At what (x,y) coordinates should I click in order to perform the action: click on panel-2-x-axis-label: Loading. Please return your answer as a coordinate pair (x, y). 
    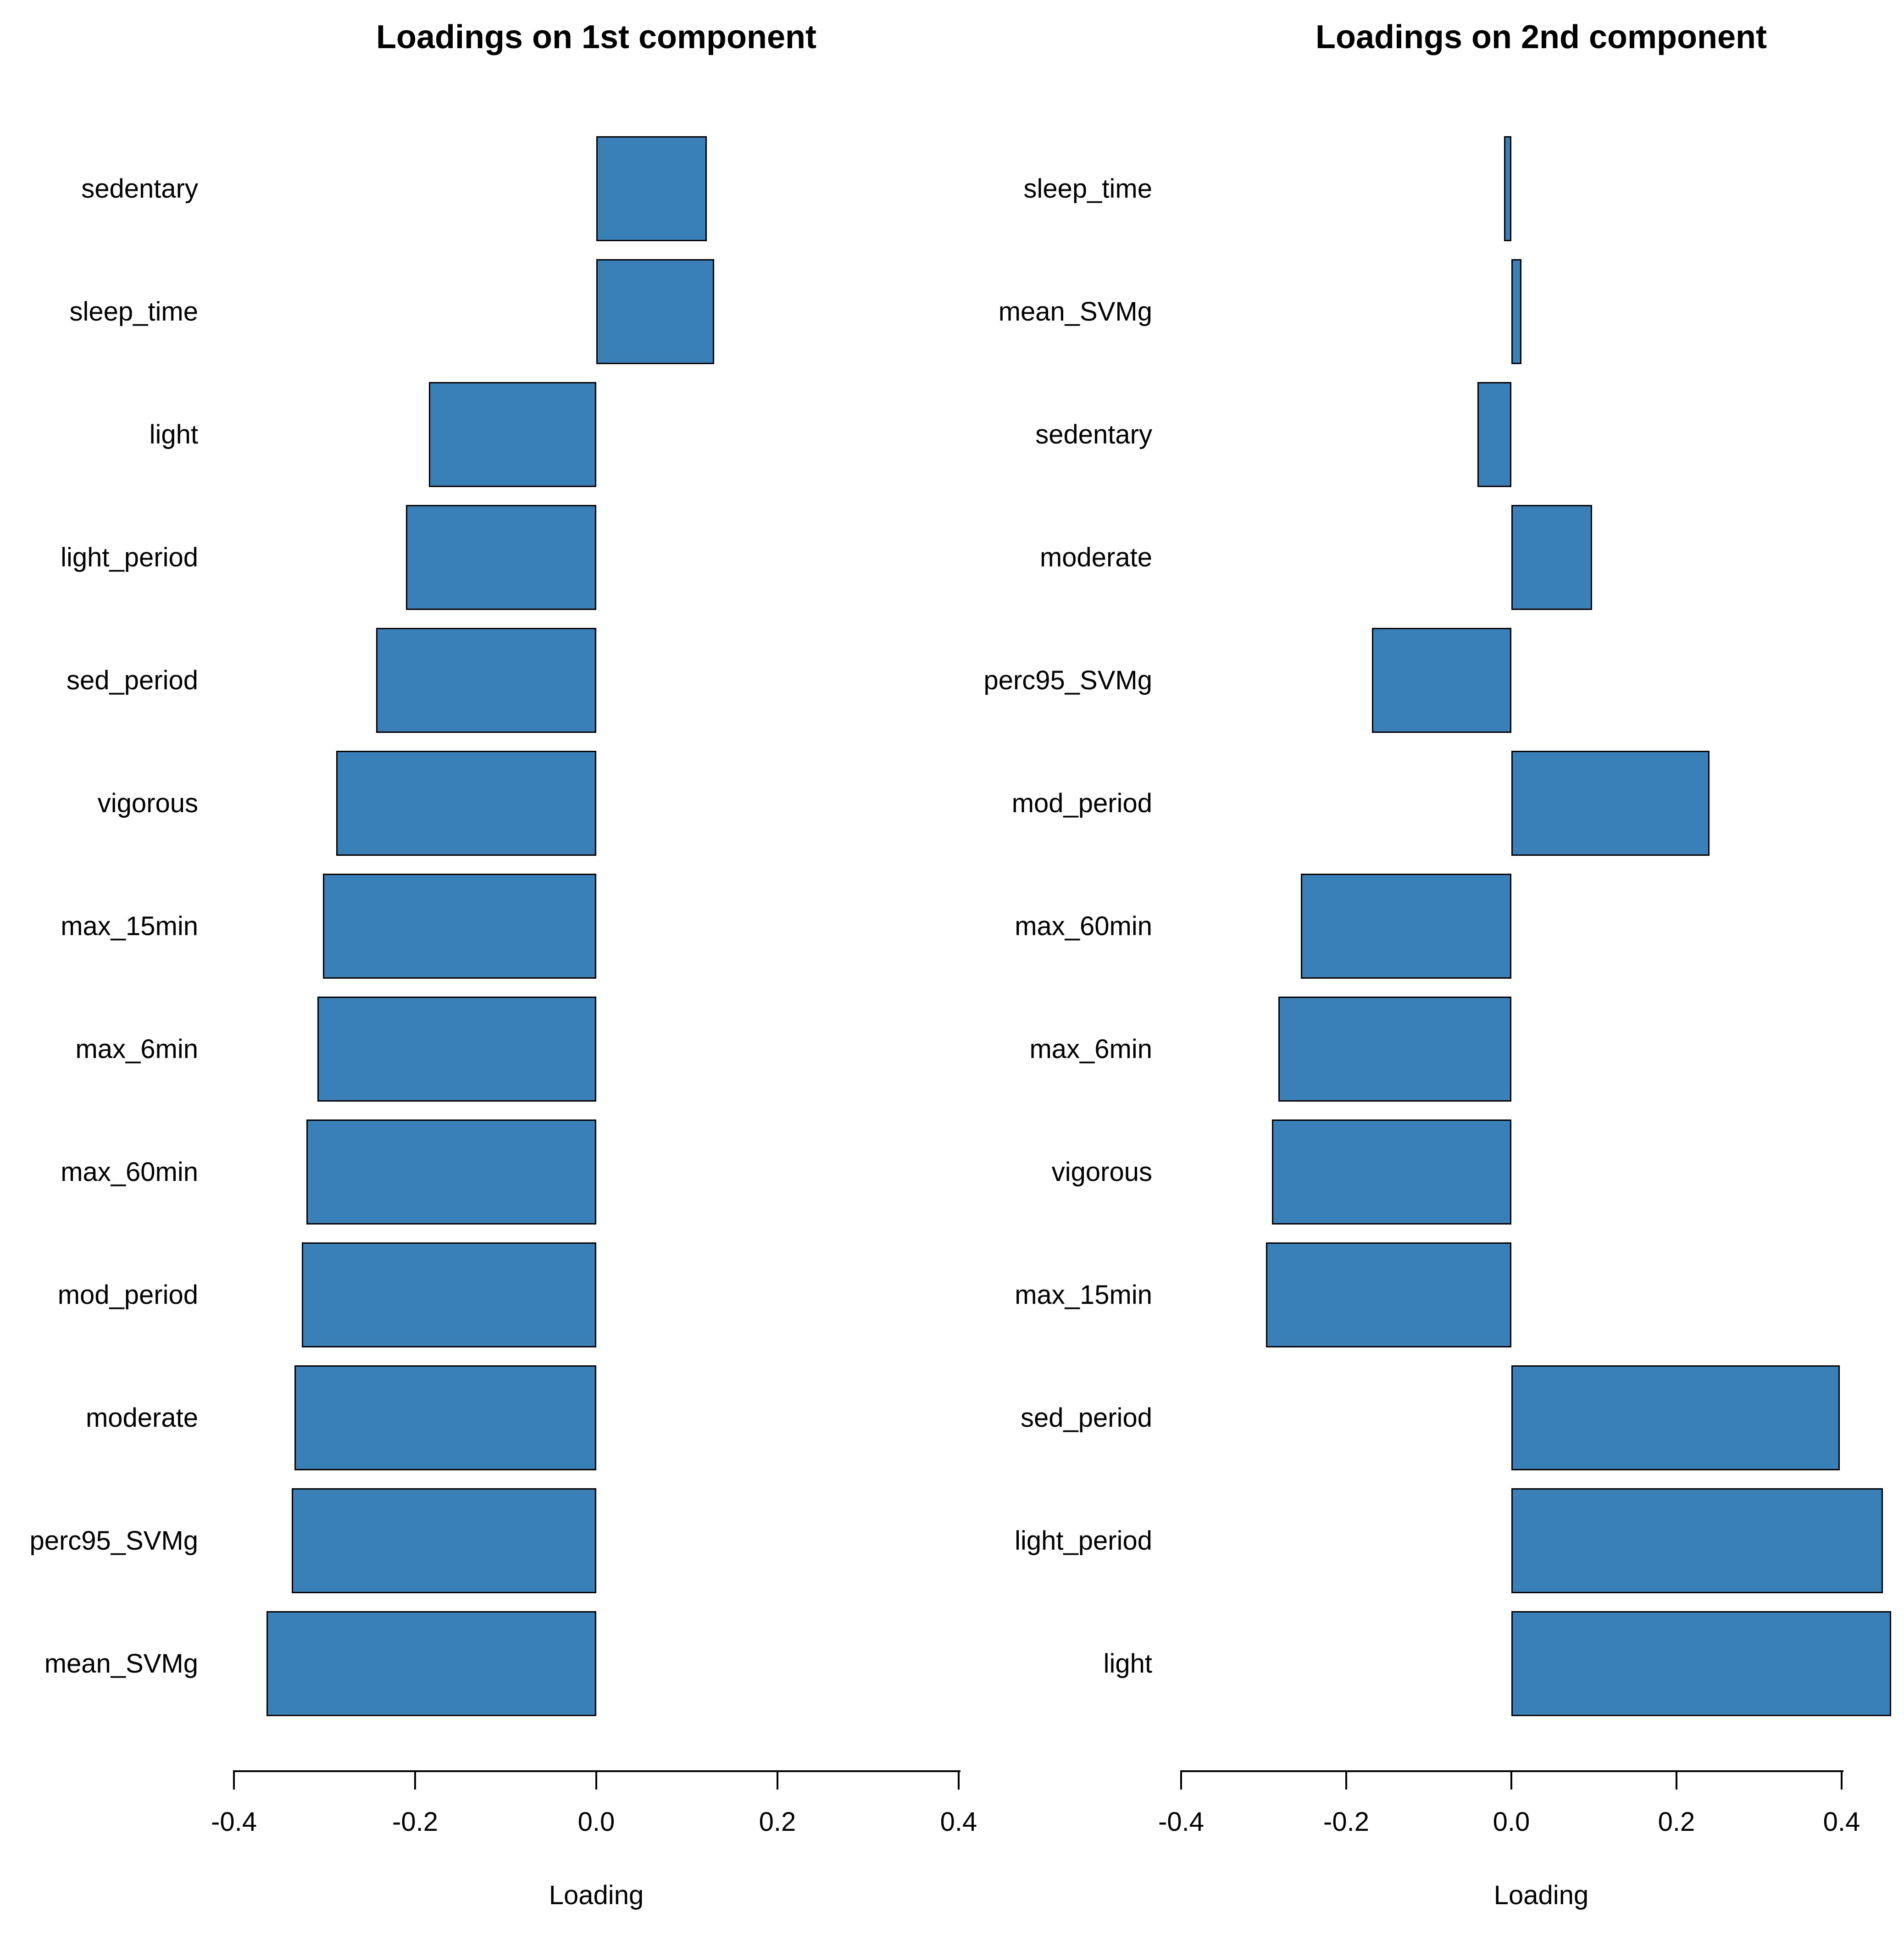
    Looking at the image, I should click on (1541, 1895).